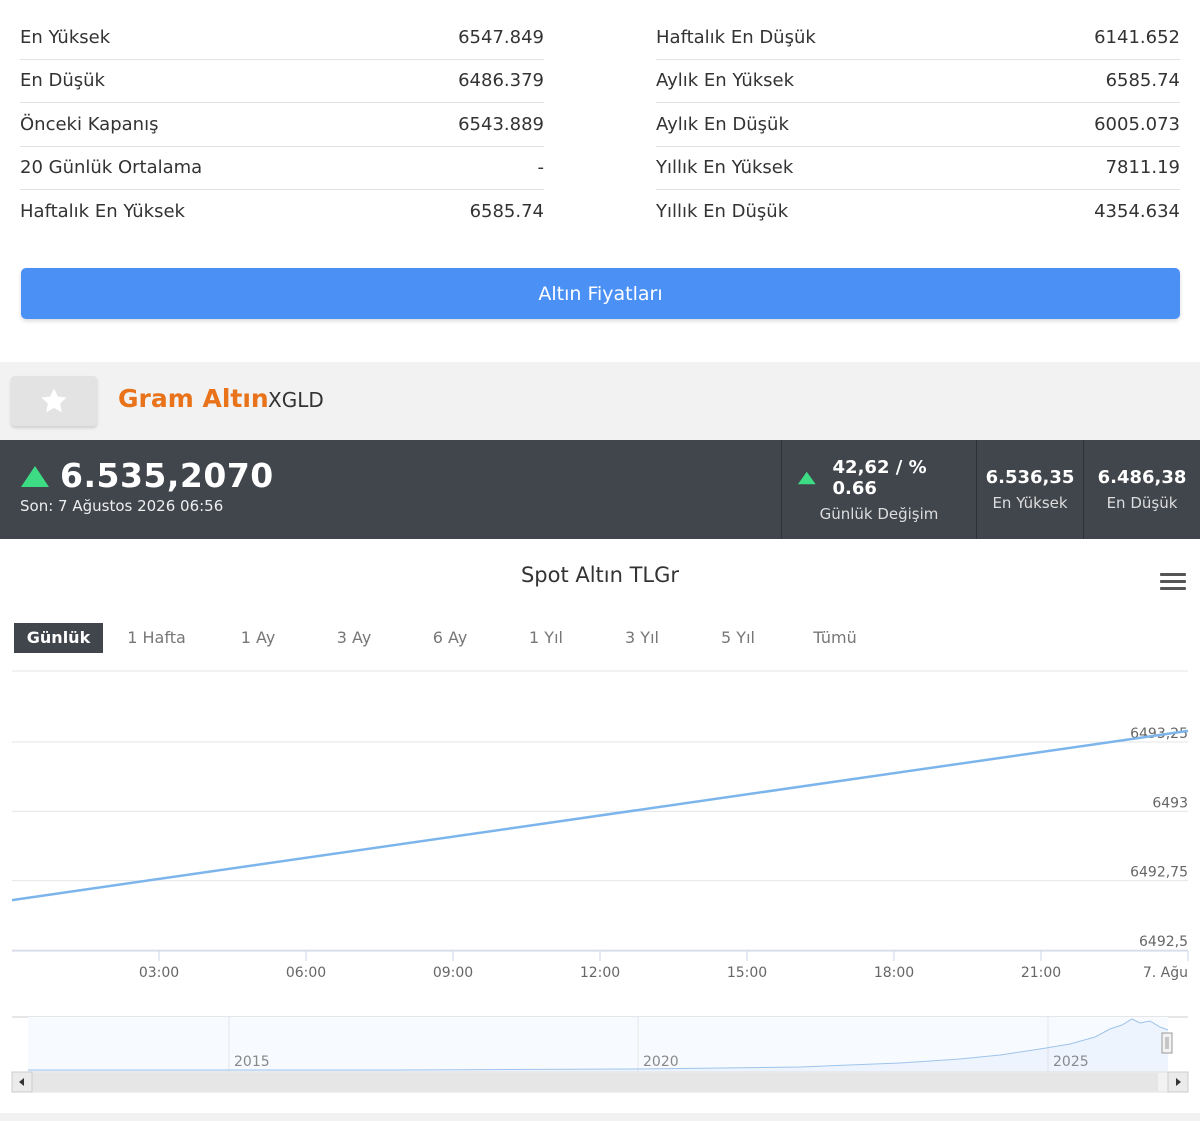  Describe the element at coordinates (661, 1062) in the screenshot. I see `navigator-year-label: 2020` at that location.